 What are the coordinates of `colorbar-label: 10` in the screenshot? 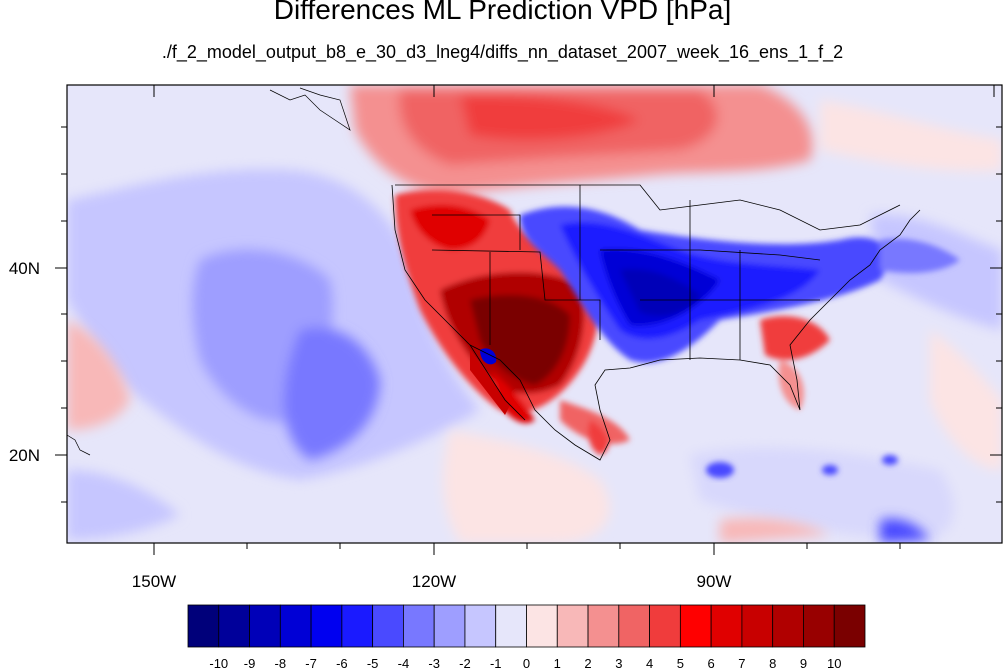 It's located at (834, 663).